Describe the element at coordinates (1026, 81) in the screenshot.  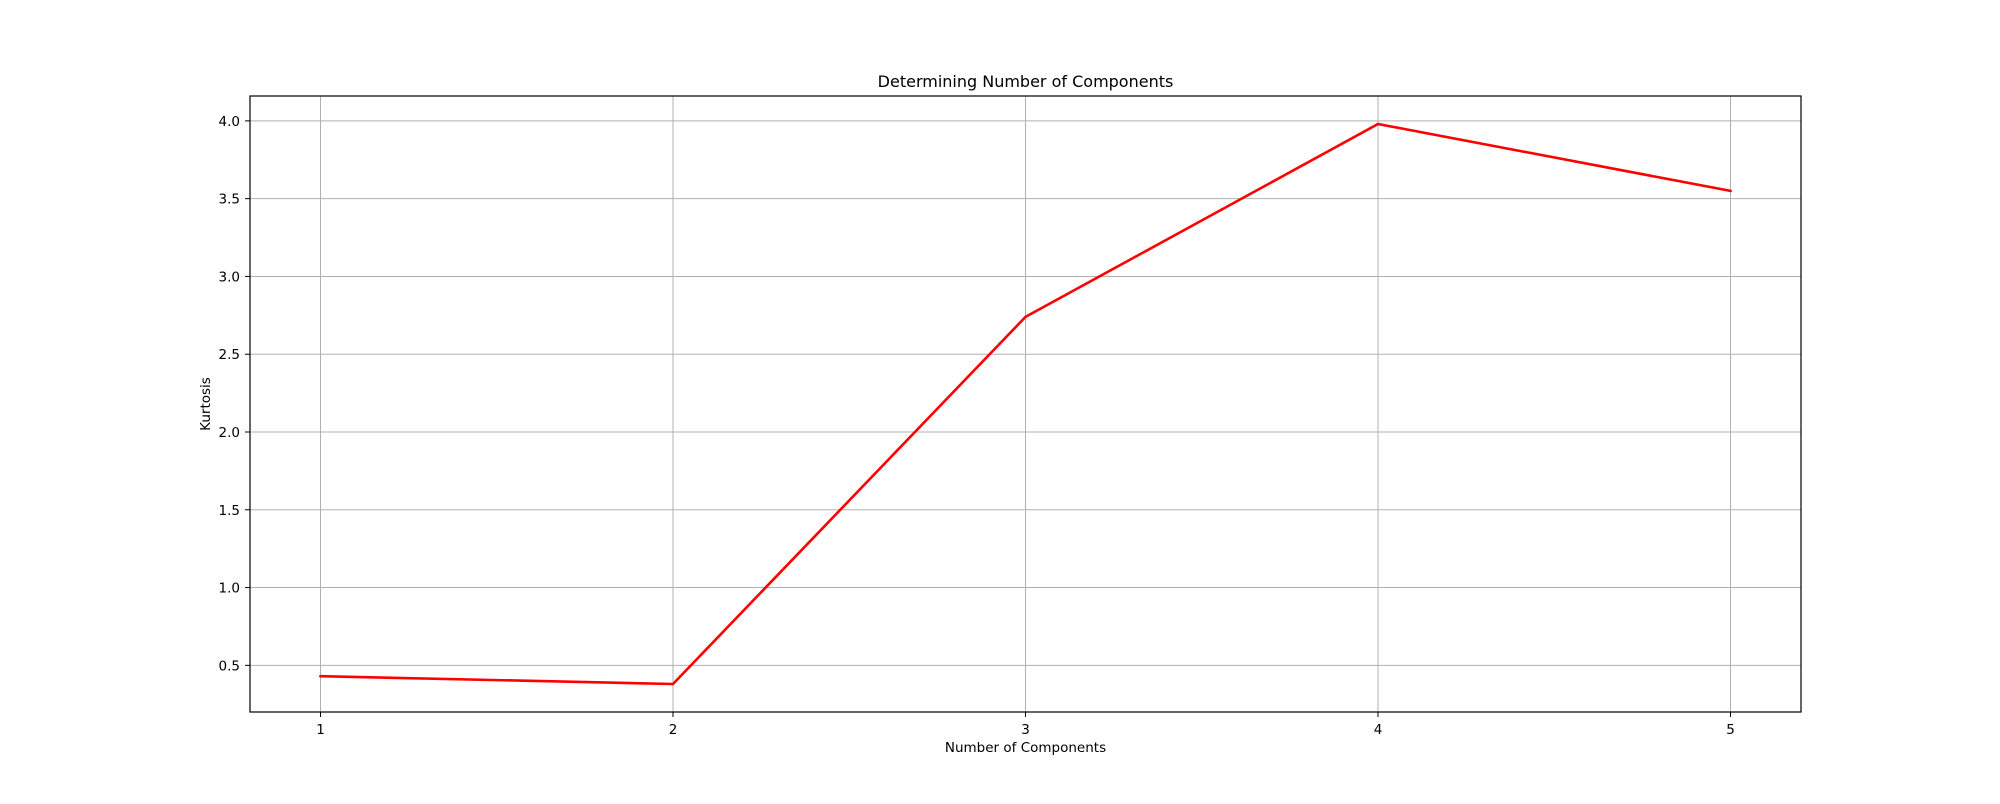
I see `chart-title: Determining Number of Components` at that location.